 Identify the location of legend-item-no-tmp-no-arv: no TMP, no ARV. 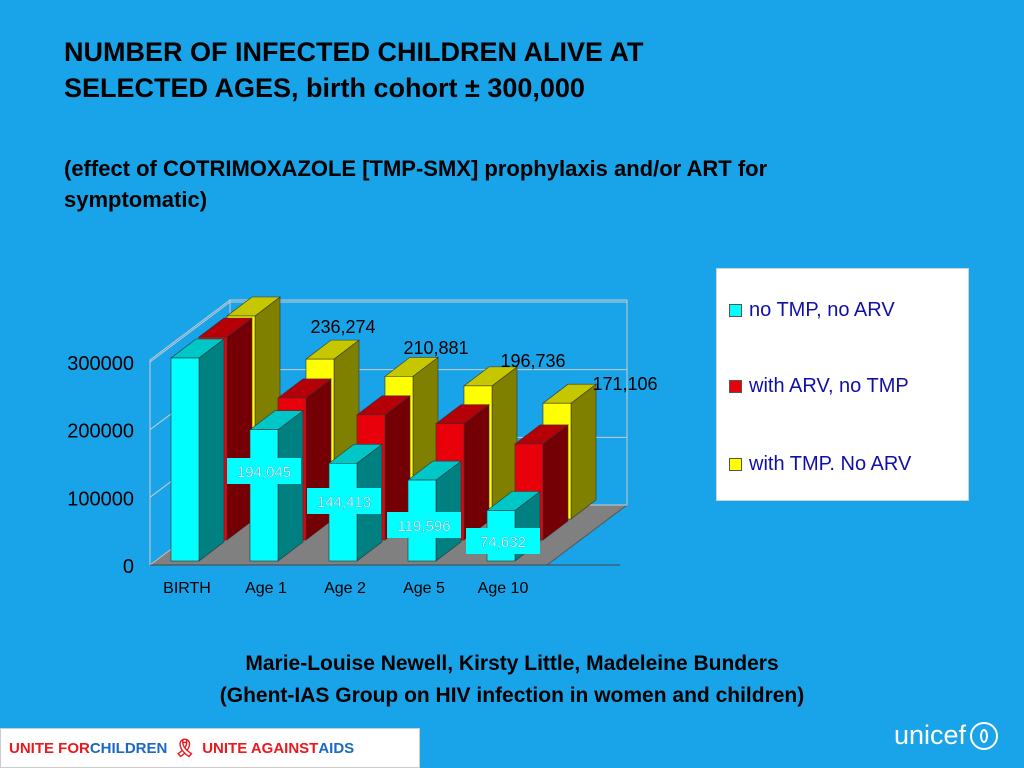
(812, 310).